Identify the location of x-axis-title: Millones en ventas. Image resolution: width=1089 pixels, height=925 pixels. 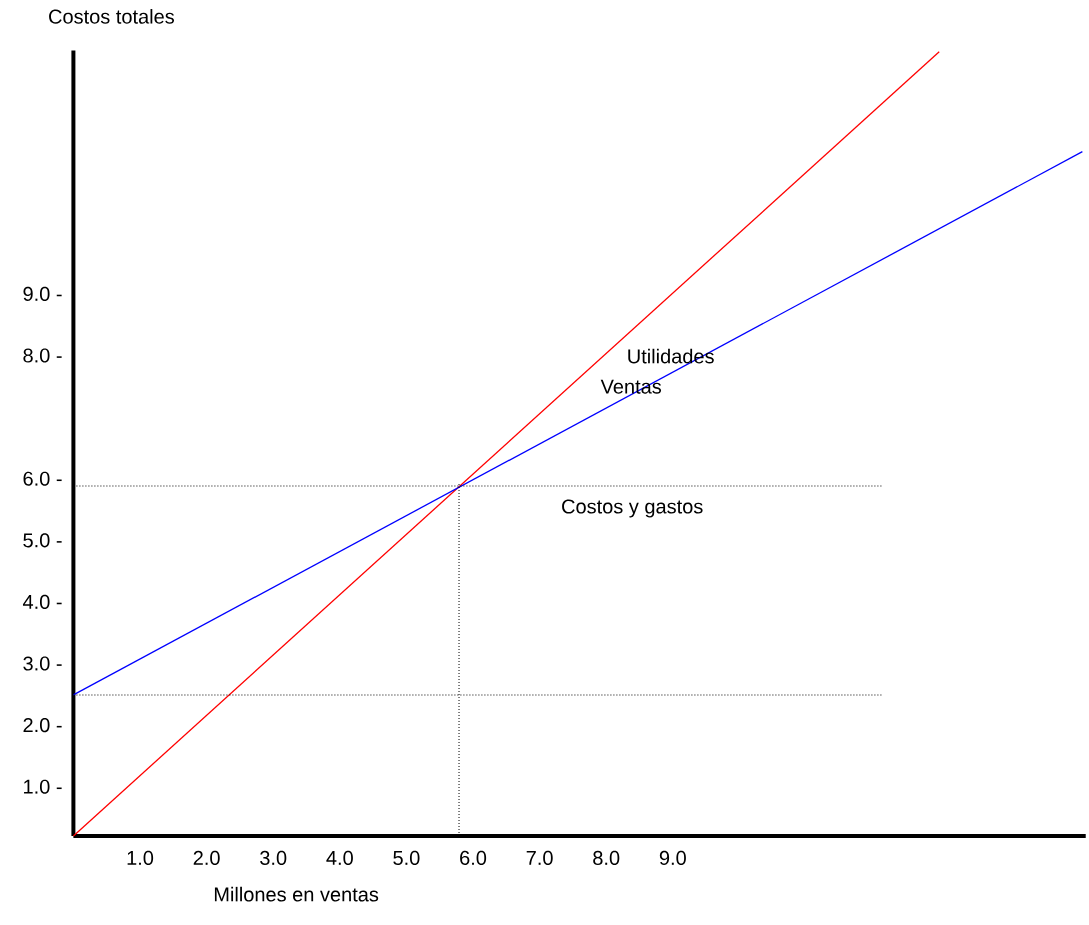
(296, 894).